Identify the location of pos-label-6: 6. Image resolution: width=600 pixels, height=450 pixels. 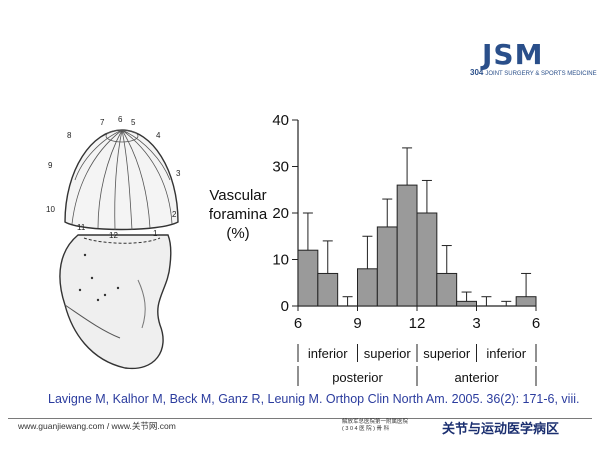
(120, 119).